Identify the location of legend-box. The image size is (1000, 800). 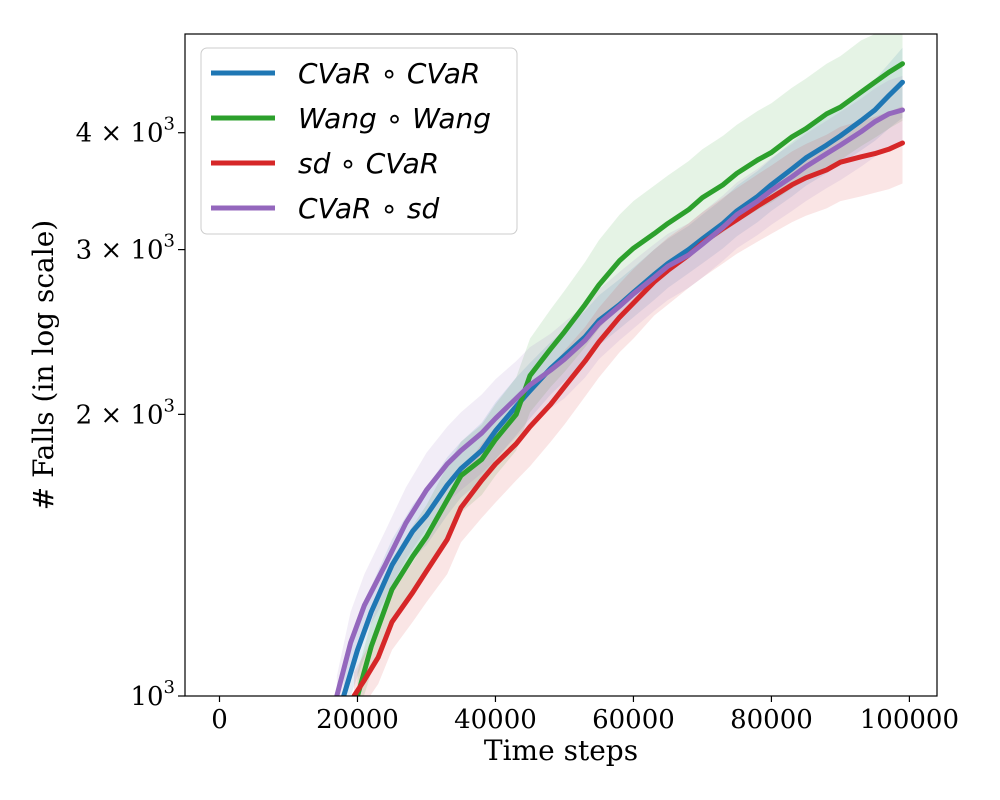
(359, 141).